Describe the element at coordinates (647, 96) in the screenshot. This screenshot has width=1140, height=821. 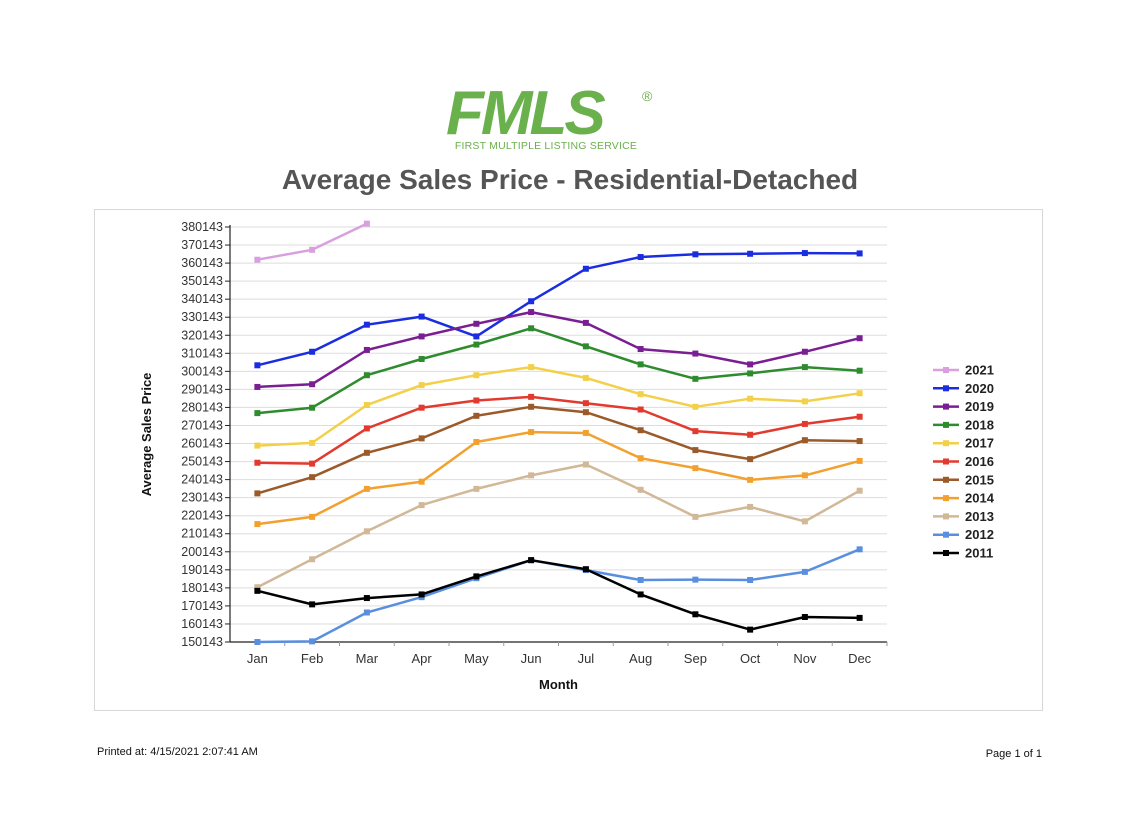
I see `registered-mark: ®` at that location.